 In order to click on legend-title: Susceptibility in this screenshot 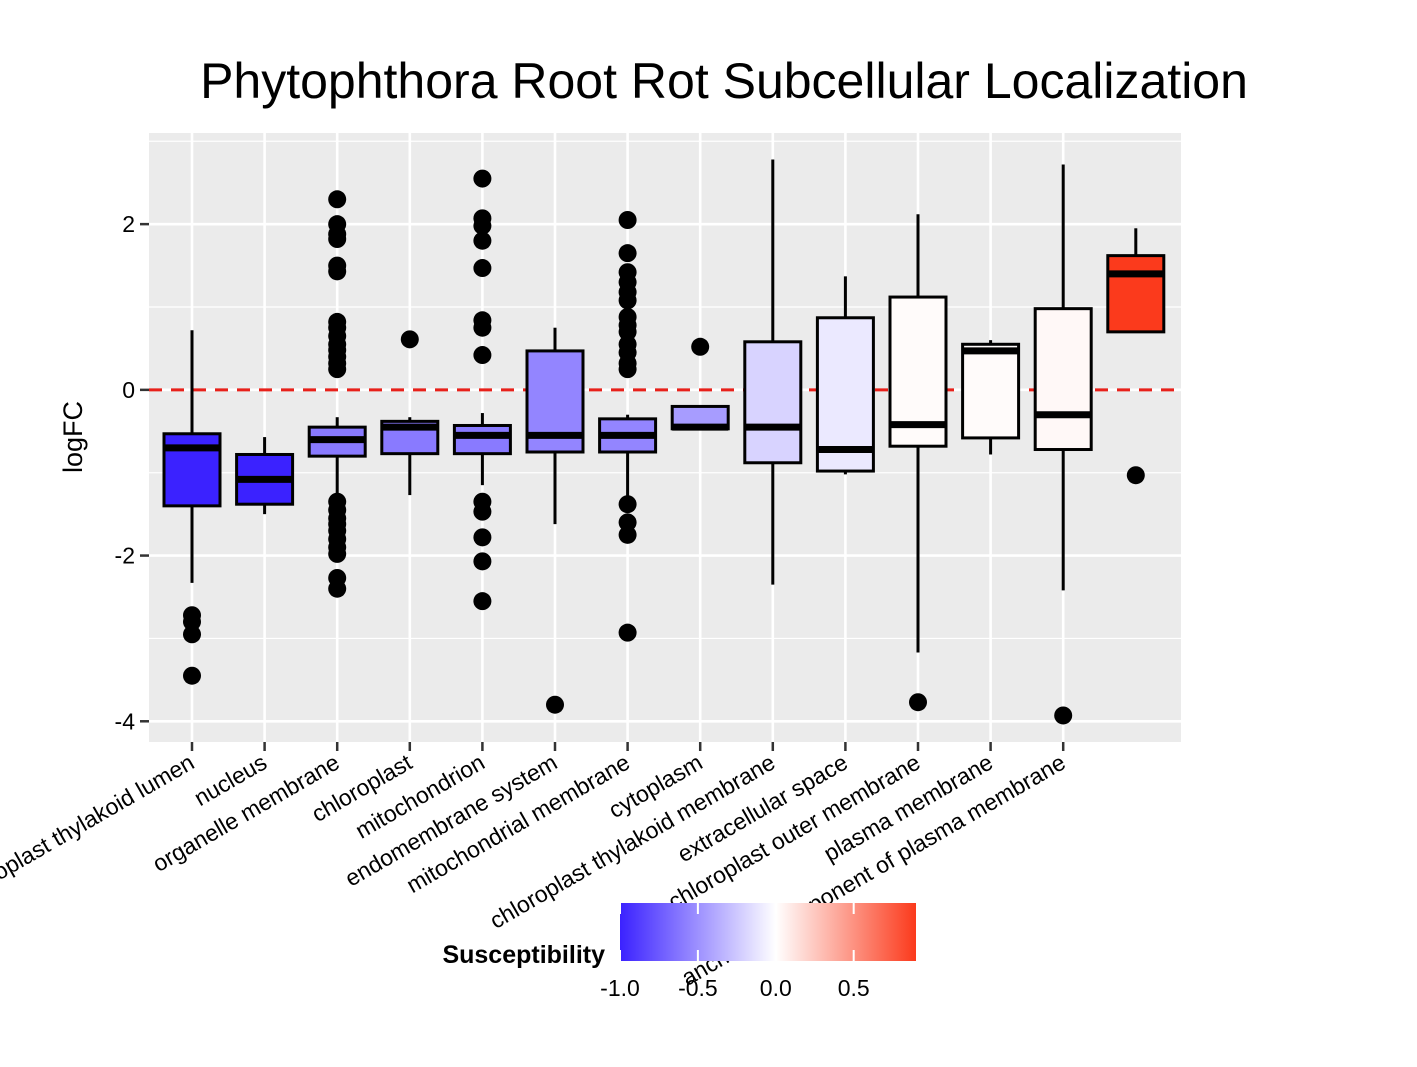, I will do `click(523, 955)`.